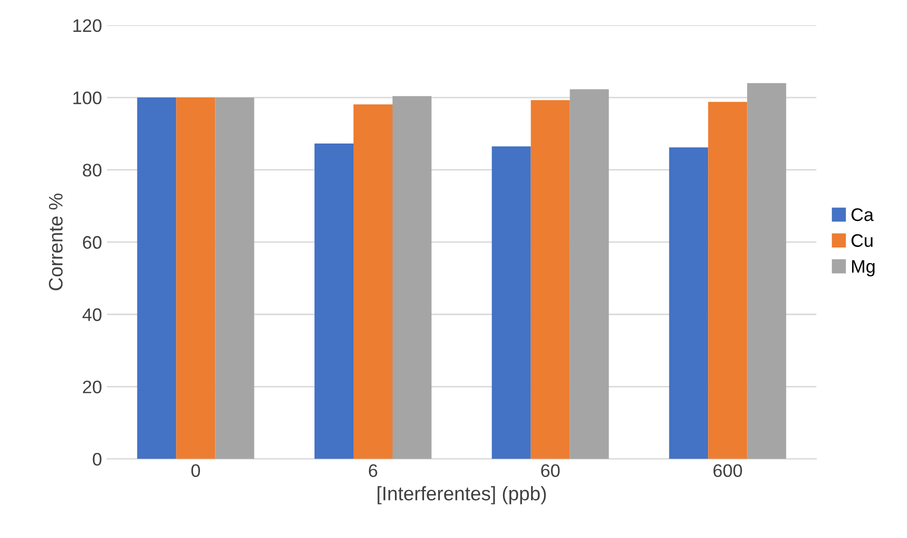 Image resolution: width=907 pixels, height=538 pixels. What do you see at coordinates (87, 25) in the screenshot?
I see `y-tick-label: 120` at bounding box center [87, 25].